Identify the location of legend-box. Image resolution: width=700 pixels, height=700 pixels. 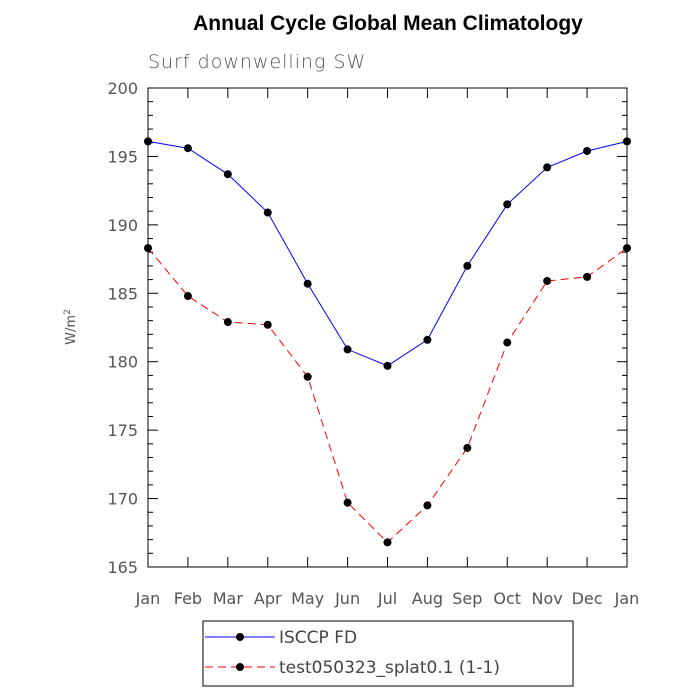
(388, 653).